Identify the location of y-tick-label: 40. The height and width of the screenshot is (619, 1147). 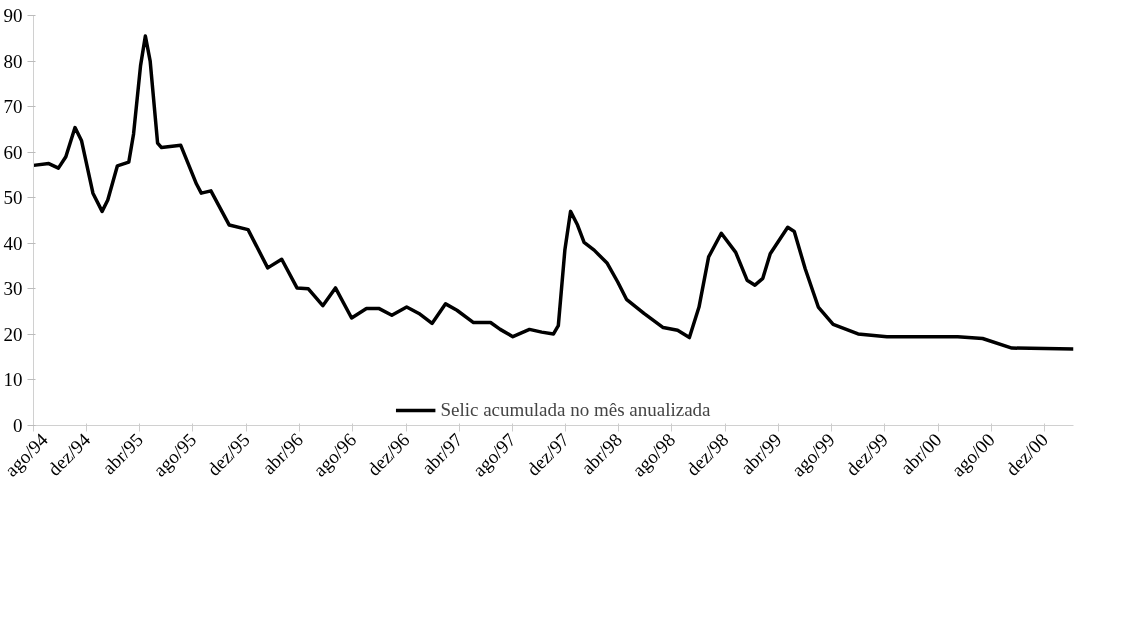
(13, 243).